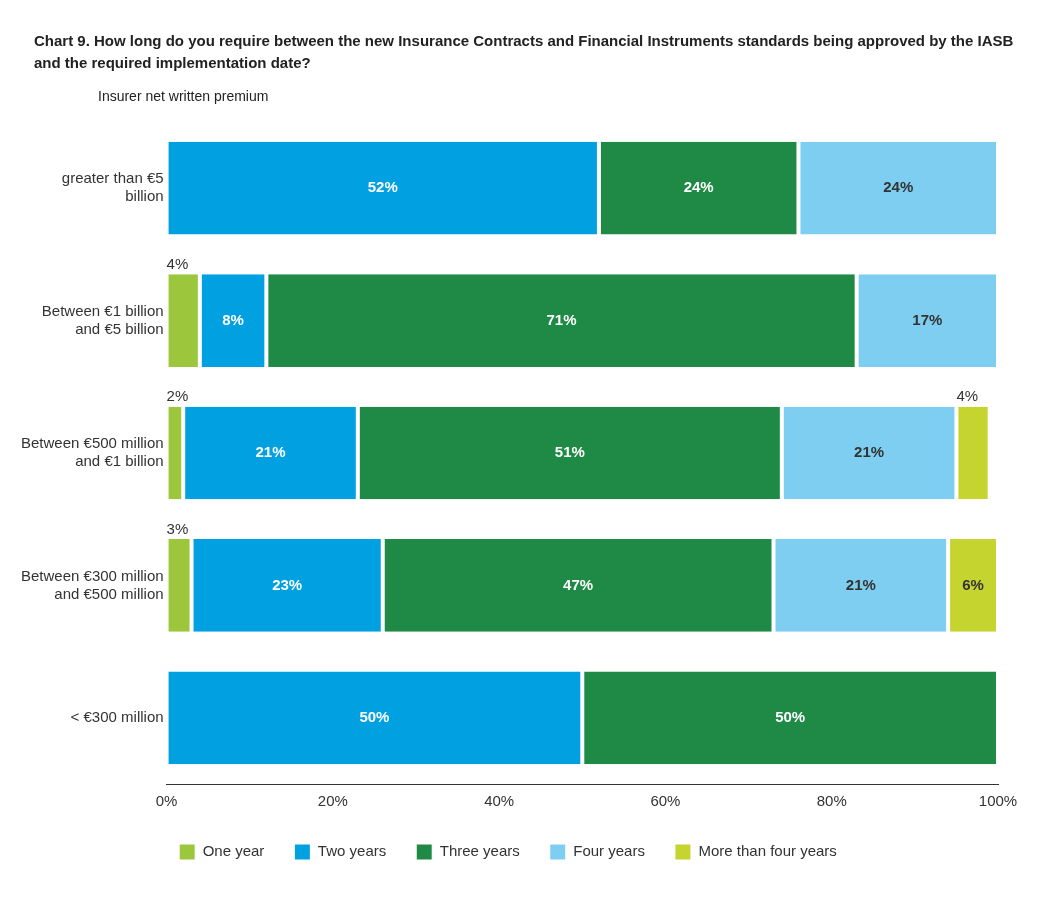  I want to click on data-label: 17%, so click(927, 319).